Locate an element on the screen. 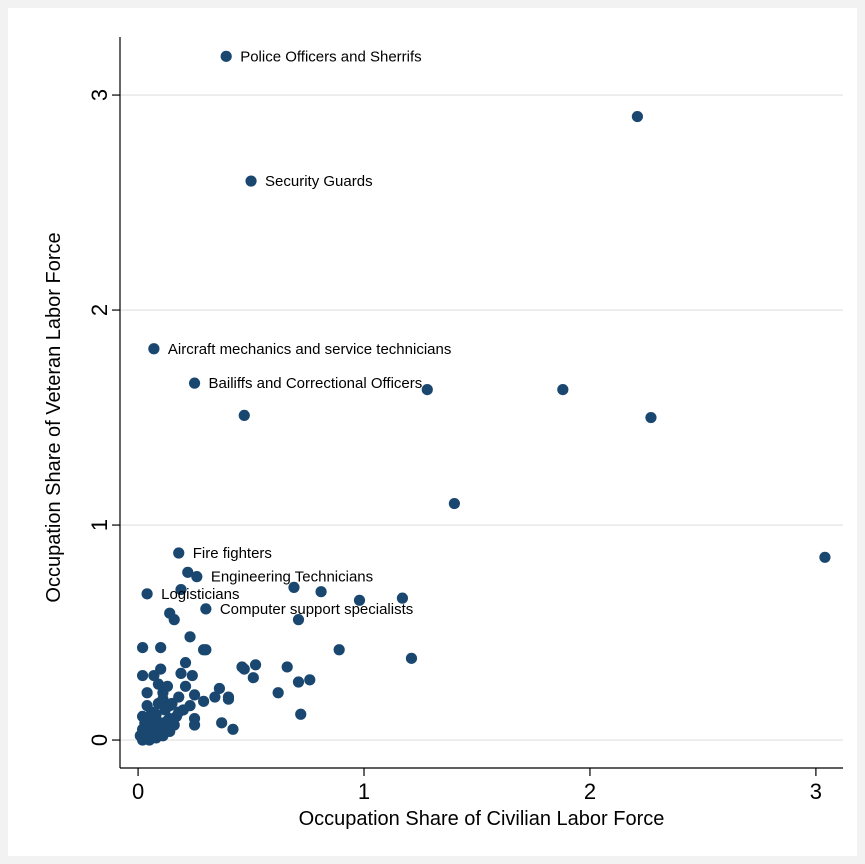 The image size is (865, 864). y-tick-label-0: 0 is located at coordinates (99, 740).